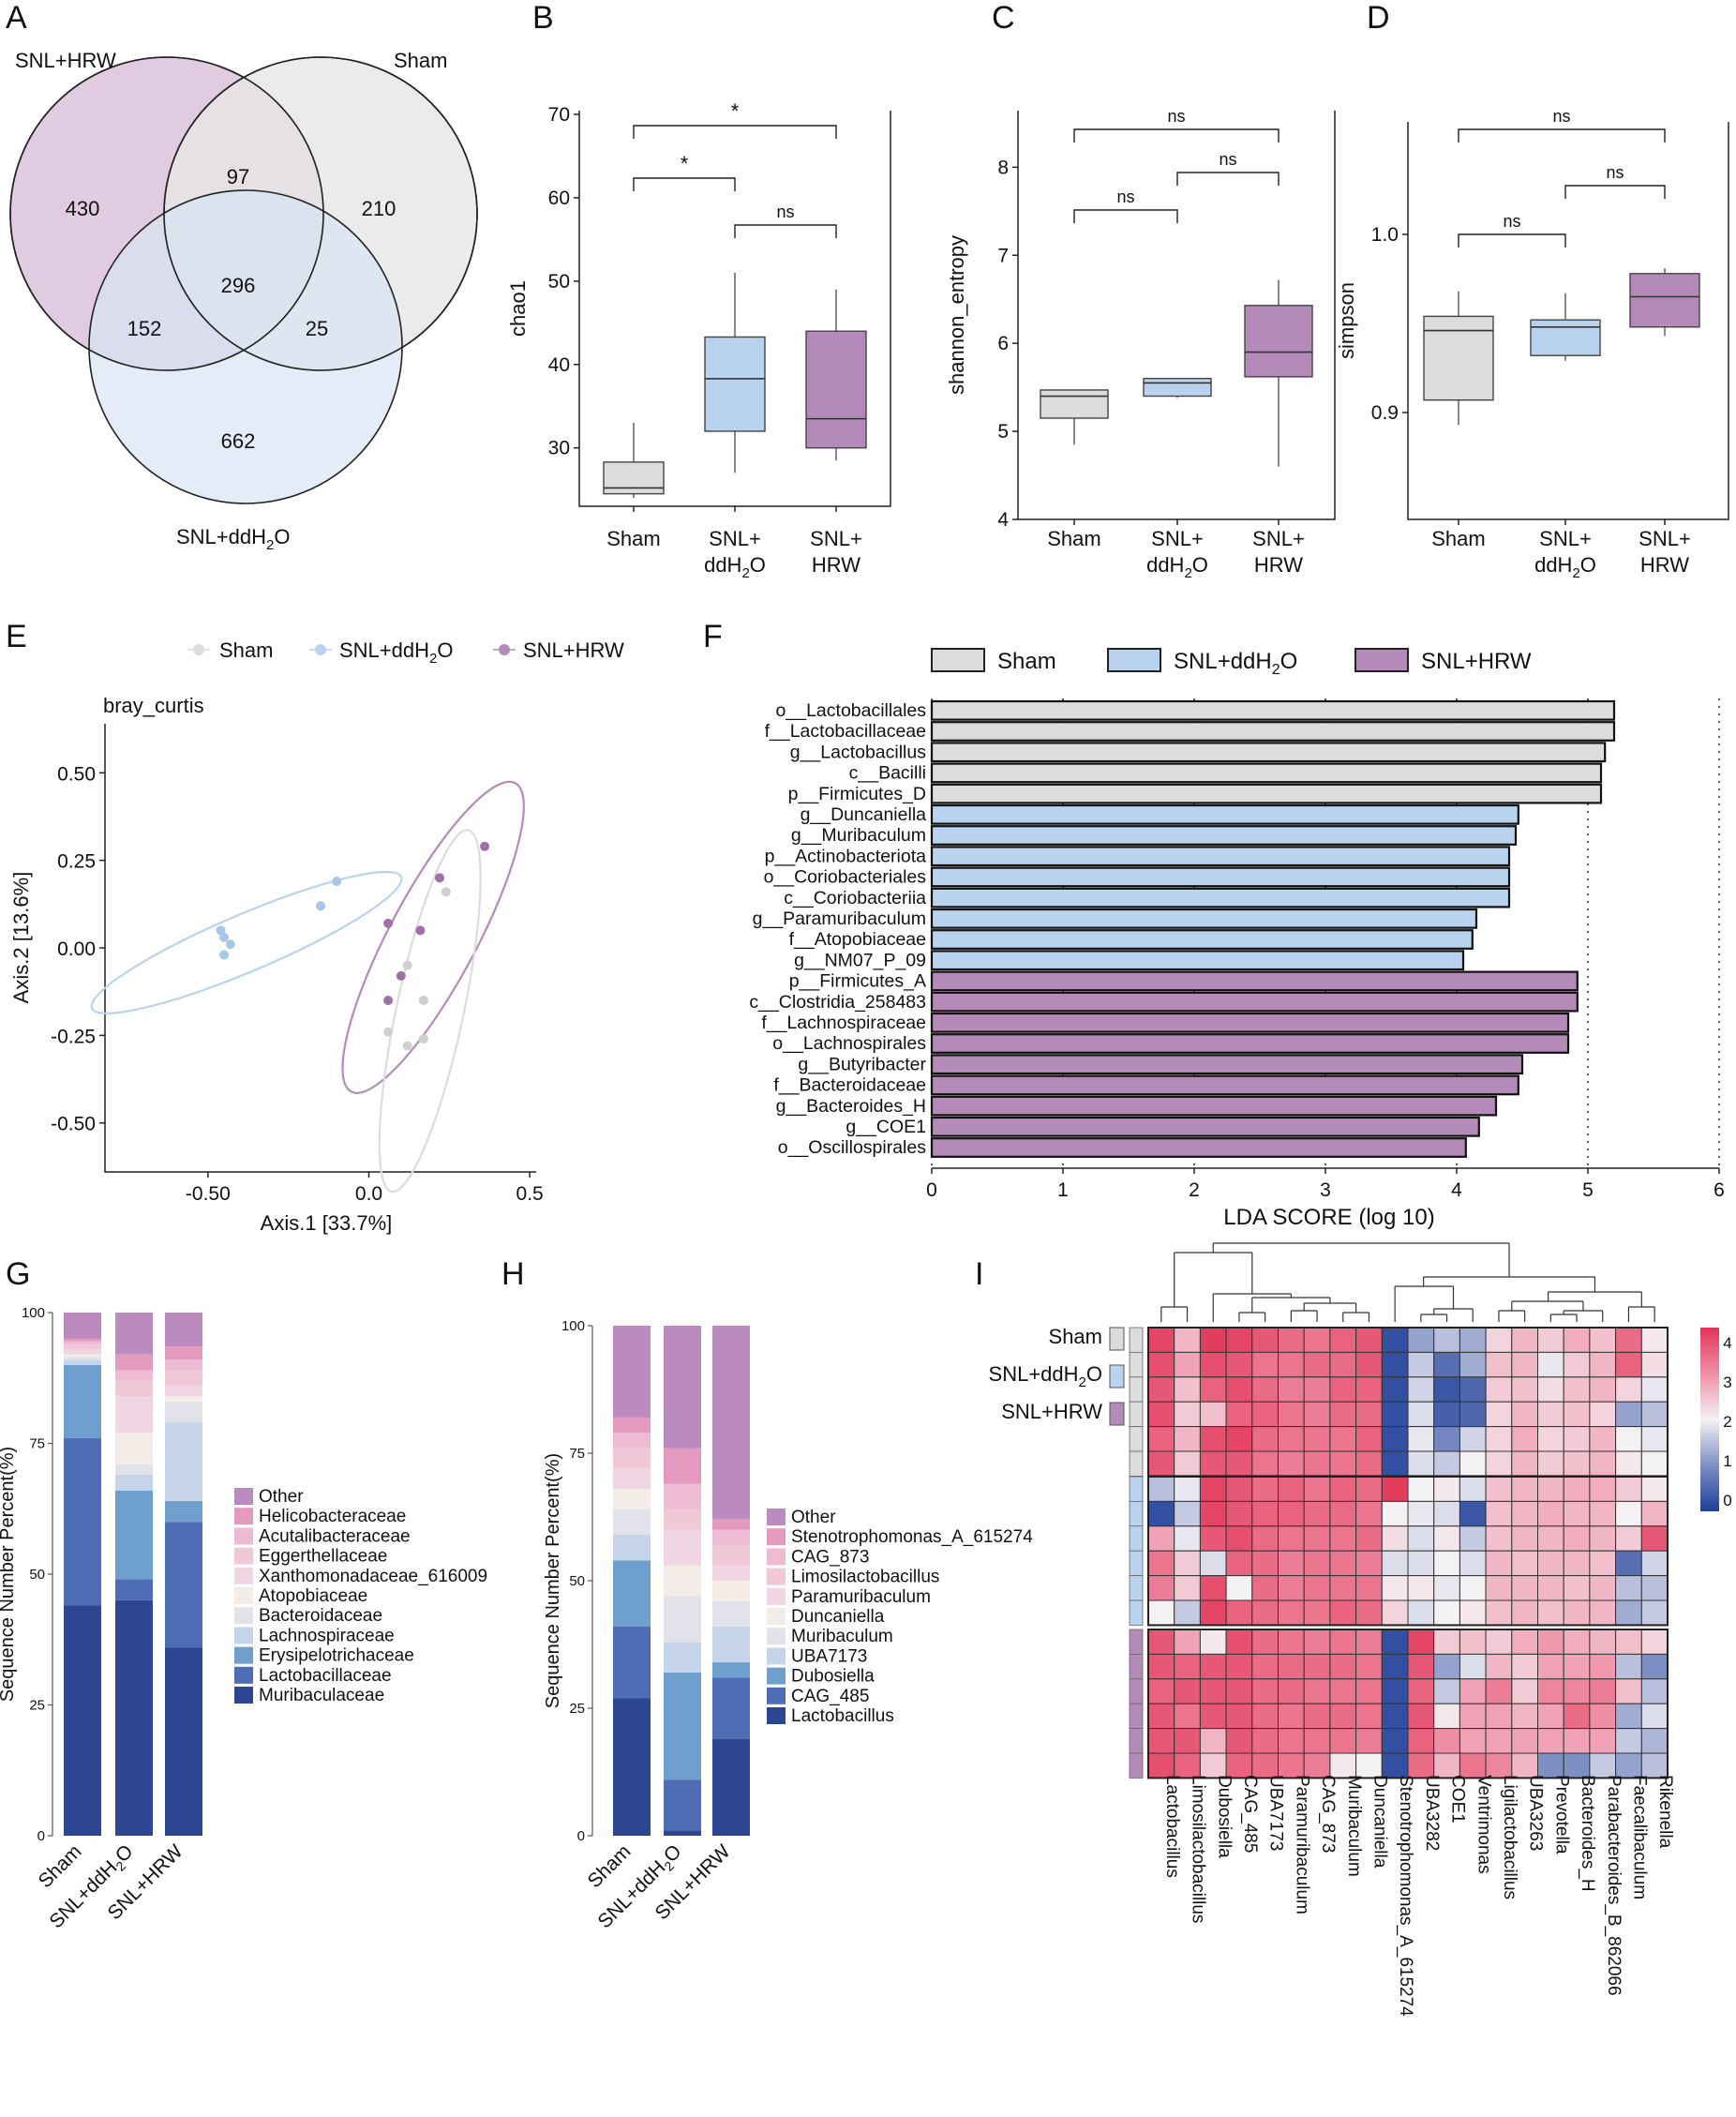 This screenshot has width=1736, height=2117. I want to click on heatmap-column-label: Bacteroides_H, so click(1588, 1833).